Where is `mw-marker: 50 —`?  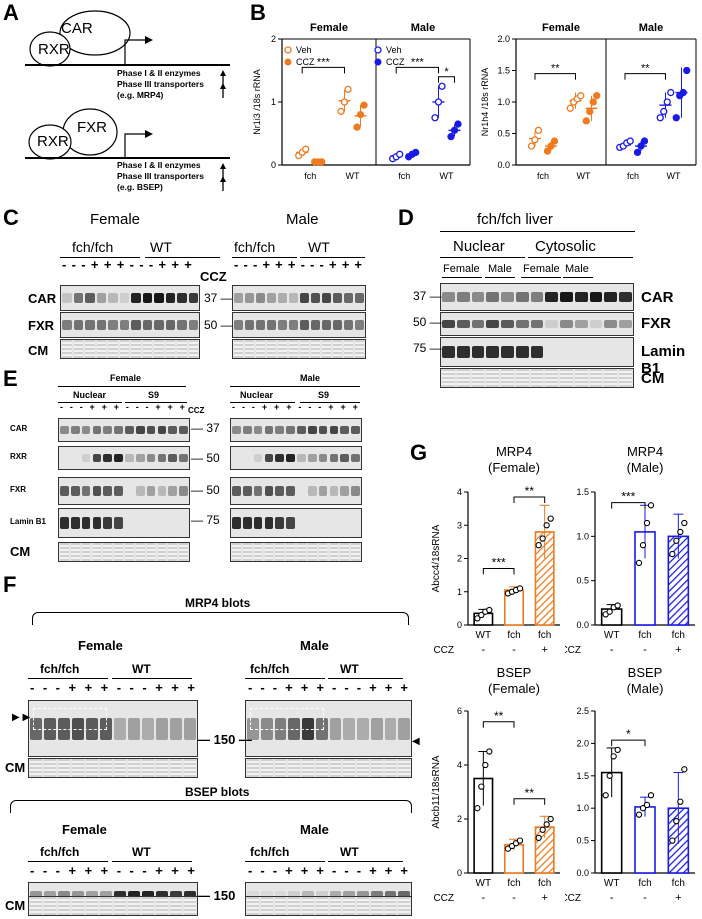
mw-marker: 50 — is located at coordinates (427, 322).